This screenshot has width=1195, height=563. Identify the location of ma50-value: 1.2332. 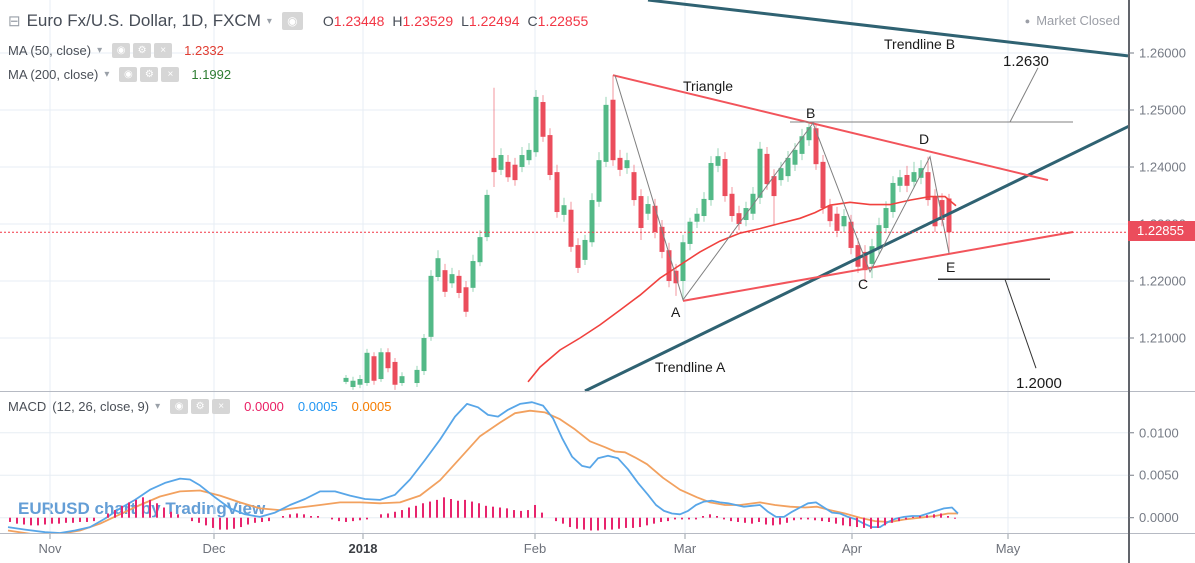
(204, 50).